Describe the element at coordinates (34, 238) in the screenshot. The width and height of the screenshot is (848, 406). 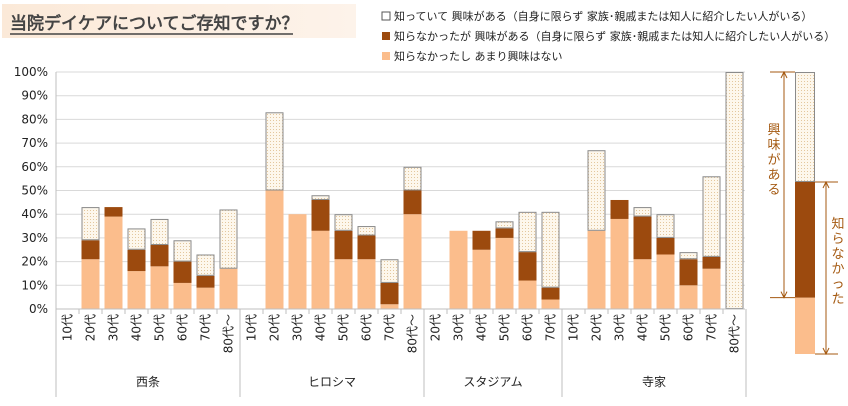
I see `y-tick-label: 30%` at that location.